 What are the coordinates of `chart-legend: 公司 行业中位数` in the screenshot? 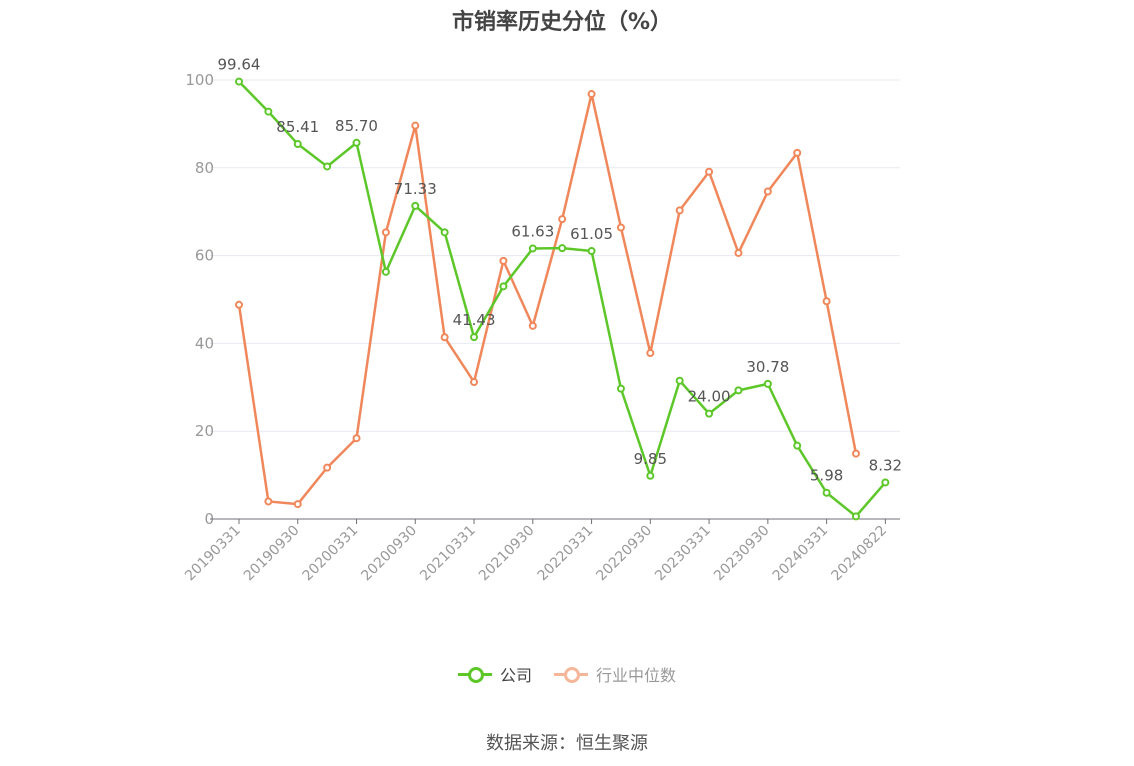 It's located at (567, 674).